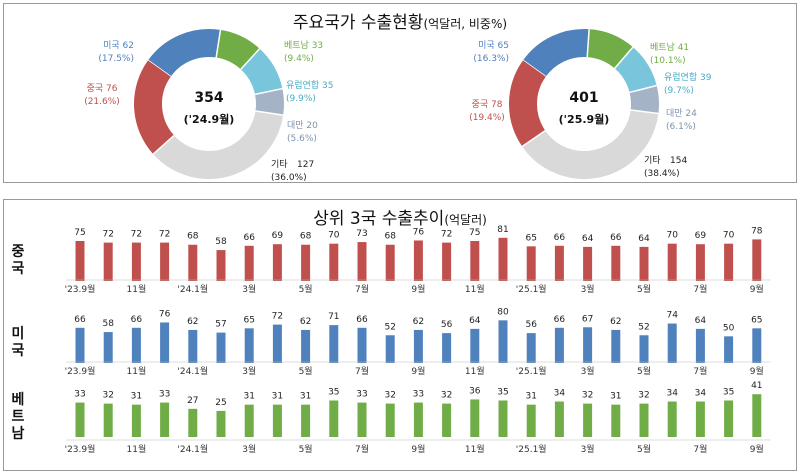  I want to click on slice-label-name-value: 중국 76, so click(102, 88).